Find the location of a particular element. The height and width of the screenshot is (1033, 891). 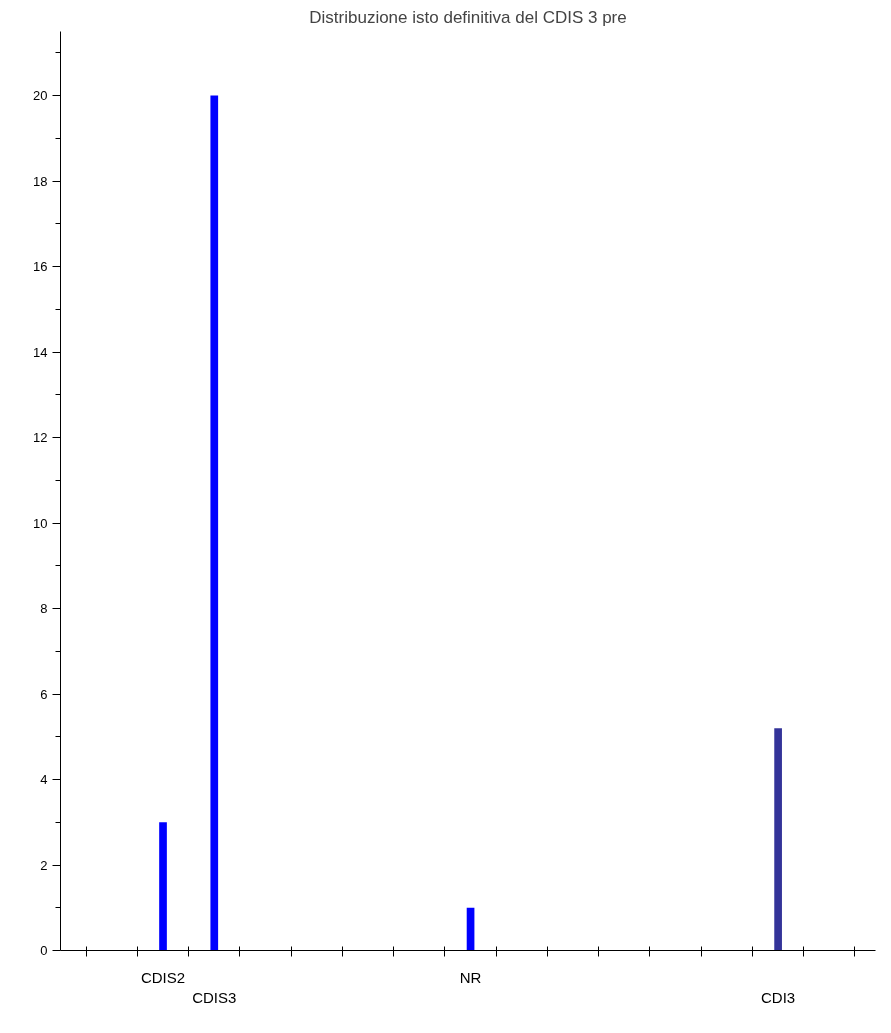

y-tick-label: 10 is located at coordinates (40, 523).